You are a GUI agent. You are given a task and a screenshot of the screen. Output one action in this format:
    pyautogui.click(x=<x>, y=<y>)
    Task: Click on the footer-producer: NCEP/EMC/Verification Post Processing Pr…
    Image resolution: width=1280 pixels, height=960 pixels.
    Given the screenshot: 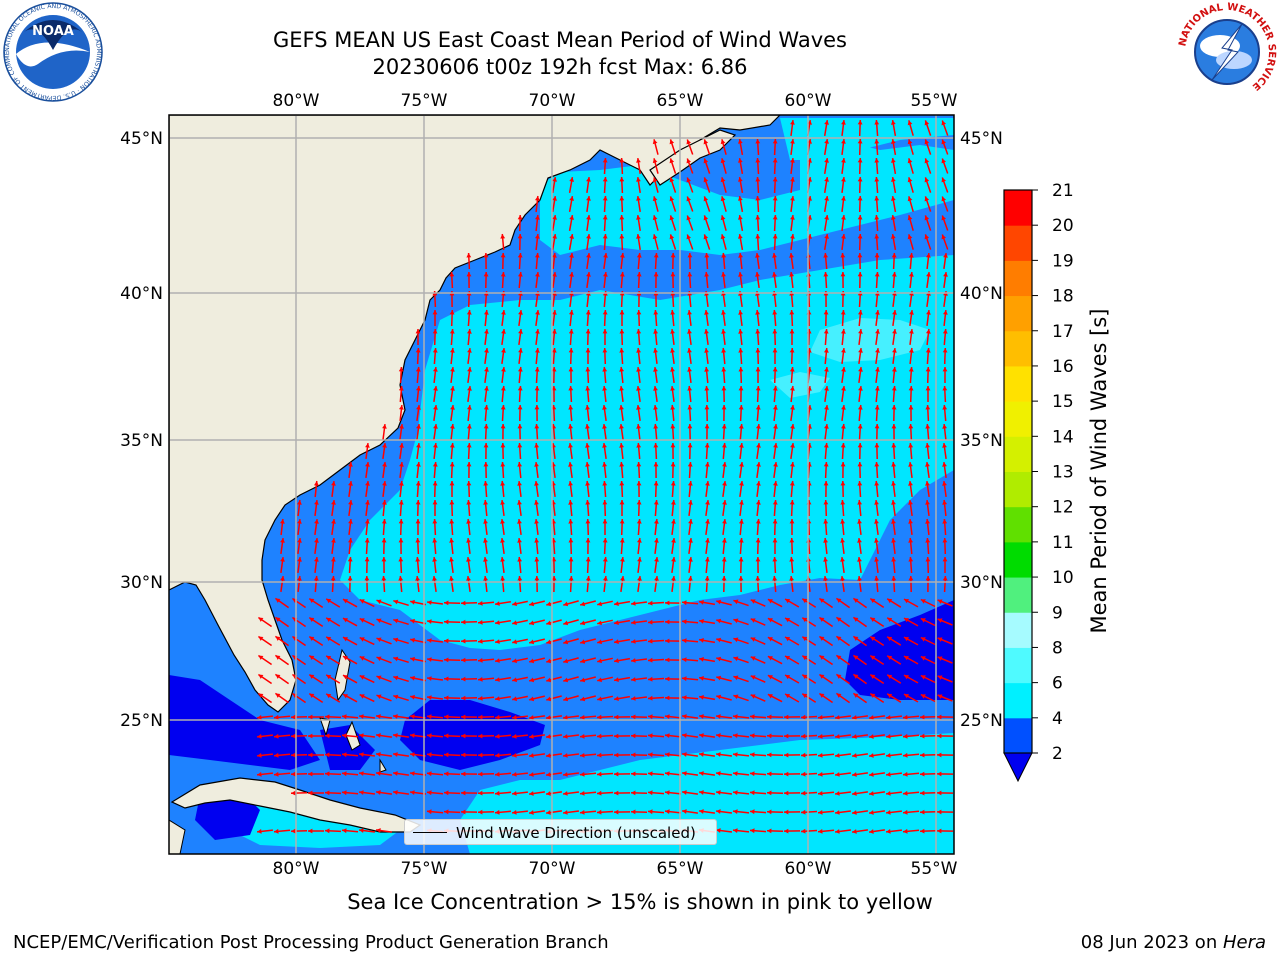 What is the action you would take?
    pyautogui.click(x=311, y=942)
    